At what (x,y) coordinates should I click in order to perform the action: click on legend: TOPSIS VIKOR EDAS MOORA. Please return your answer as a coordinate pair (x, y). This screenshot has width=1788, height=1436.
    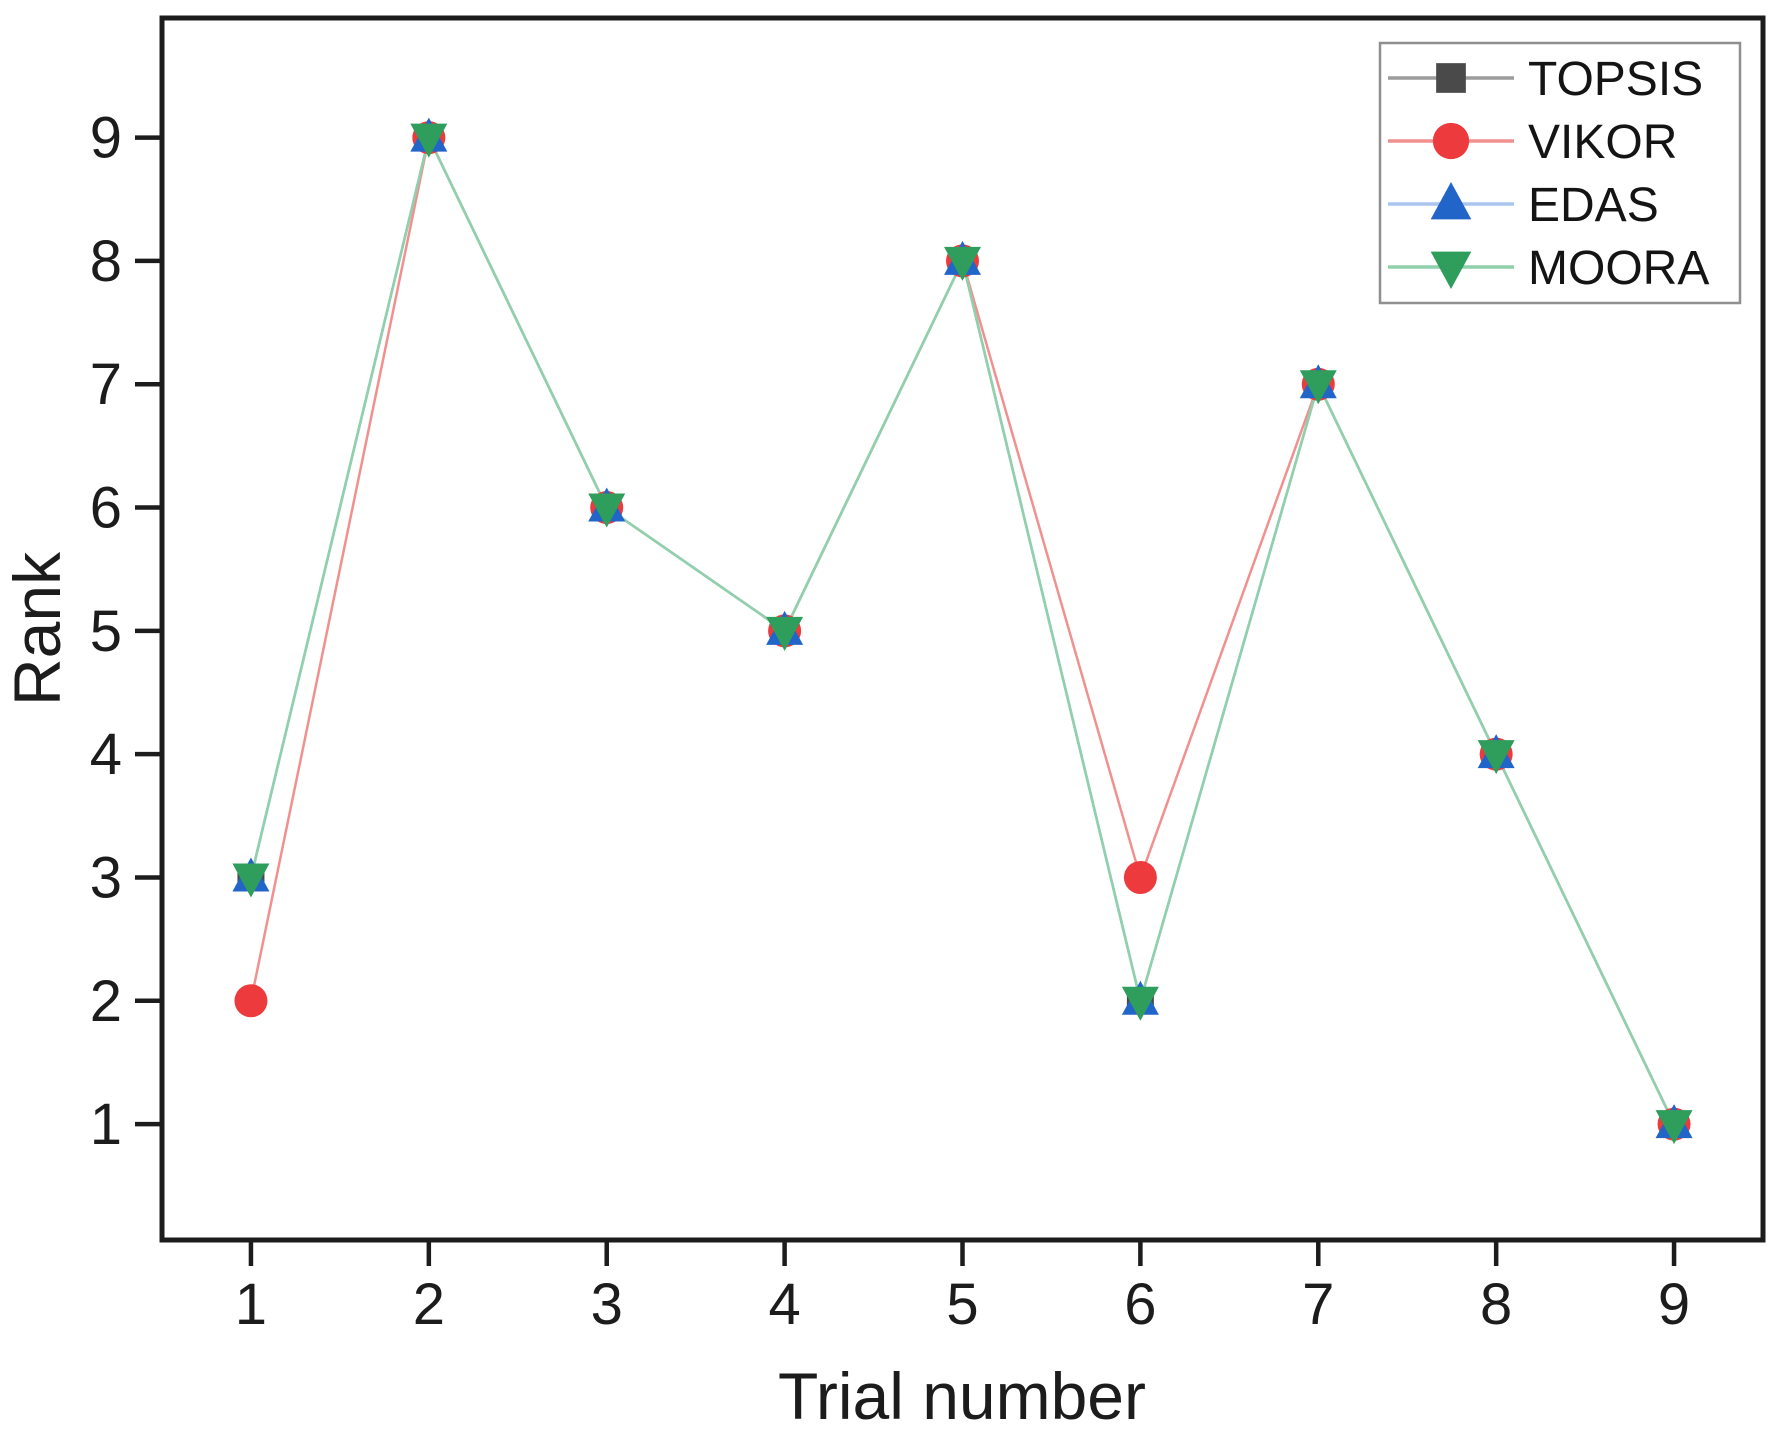
    Looking at the image, I should click on (1560, 173).